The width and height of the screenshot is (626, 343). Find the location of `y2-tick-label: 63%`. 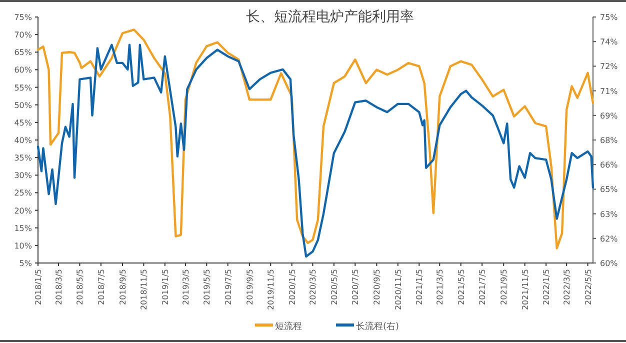

y2-tick-label: 63% is located at coordinates (609, 214).